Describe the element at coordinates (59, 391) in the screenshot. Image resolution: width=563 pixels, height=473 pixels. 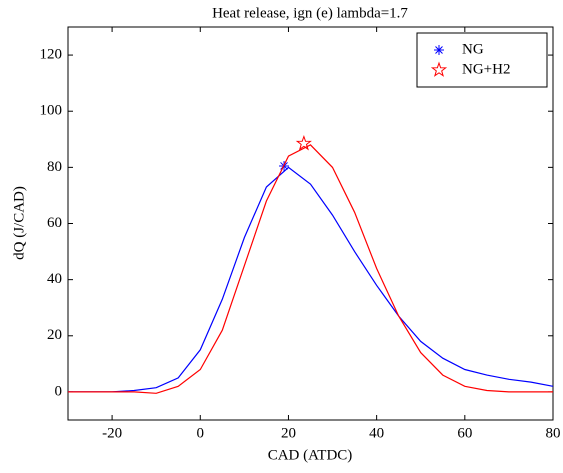
I see `y-tick-label: 0` at that location.